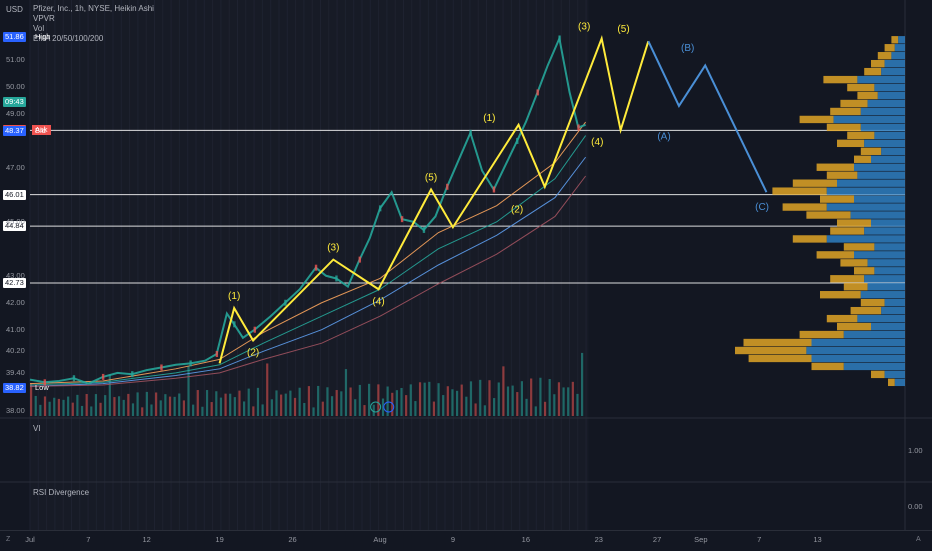 The image size is (932, 551). Describe the element at coordinates (466, 540) in the screenshot. I see `time-axis` at that location.